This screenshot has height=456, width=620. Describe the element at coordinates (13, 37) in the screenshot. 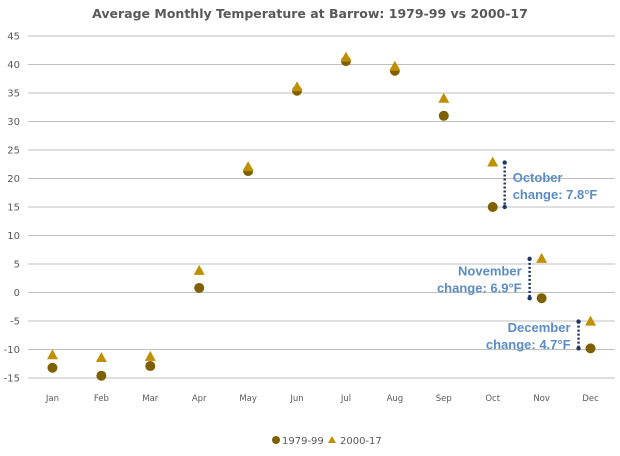

I see `y-tick-label: 45` at that location.